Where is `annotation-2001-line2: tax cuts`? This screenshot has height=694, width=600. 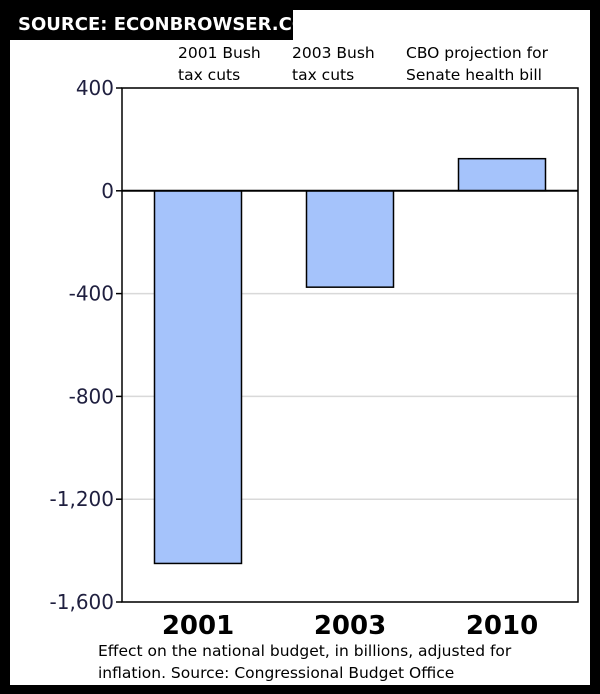 annotation-2001-line2: tax cuts is located at coordinates (209, 75).